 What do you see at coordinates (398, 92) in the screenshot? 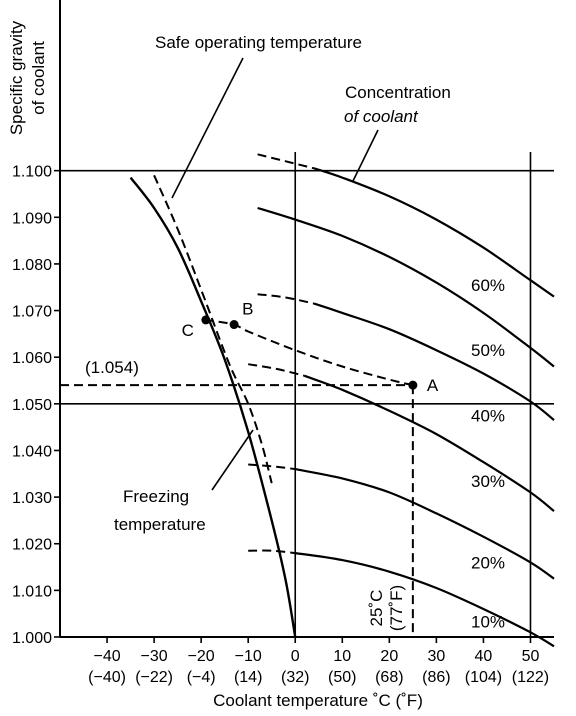
I see `concentration-annotation-line1: Concentration` at bounding box center [398, 92].